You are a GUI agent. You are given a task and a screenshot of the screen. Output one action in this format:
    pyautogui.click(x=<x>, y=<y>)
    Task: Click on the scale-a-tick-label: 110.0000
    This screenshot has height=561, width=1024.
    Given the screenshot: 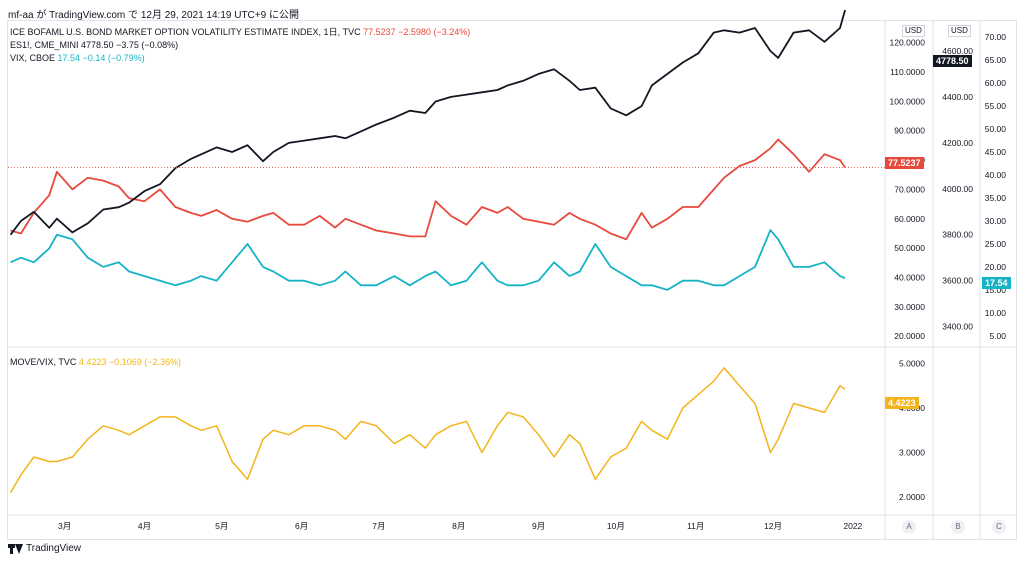 What is the action you would take?
    pyautogui.click(x=907, y=72)
    